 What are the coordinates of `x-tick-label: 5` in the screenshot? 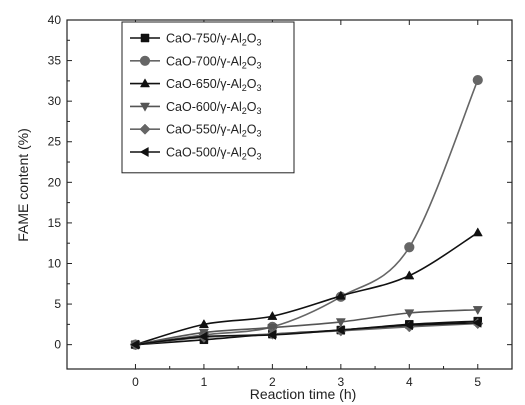 It's located at (477, 382).